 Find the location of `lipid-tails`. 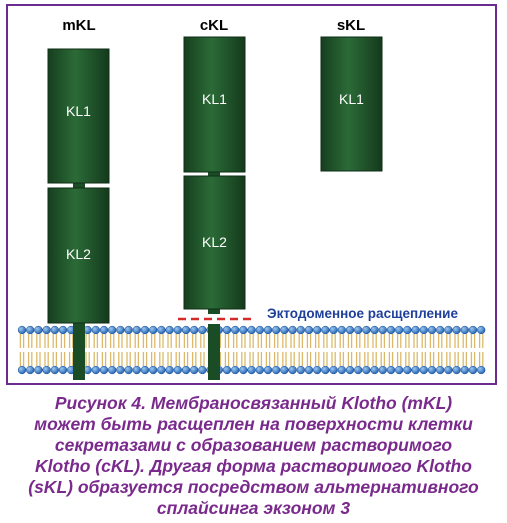

lipid-tails is located at coordinates (251, 350).